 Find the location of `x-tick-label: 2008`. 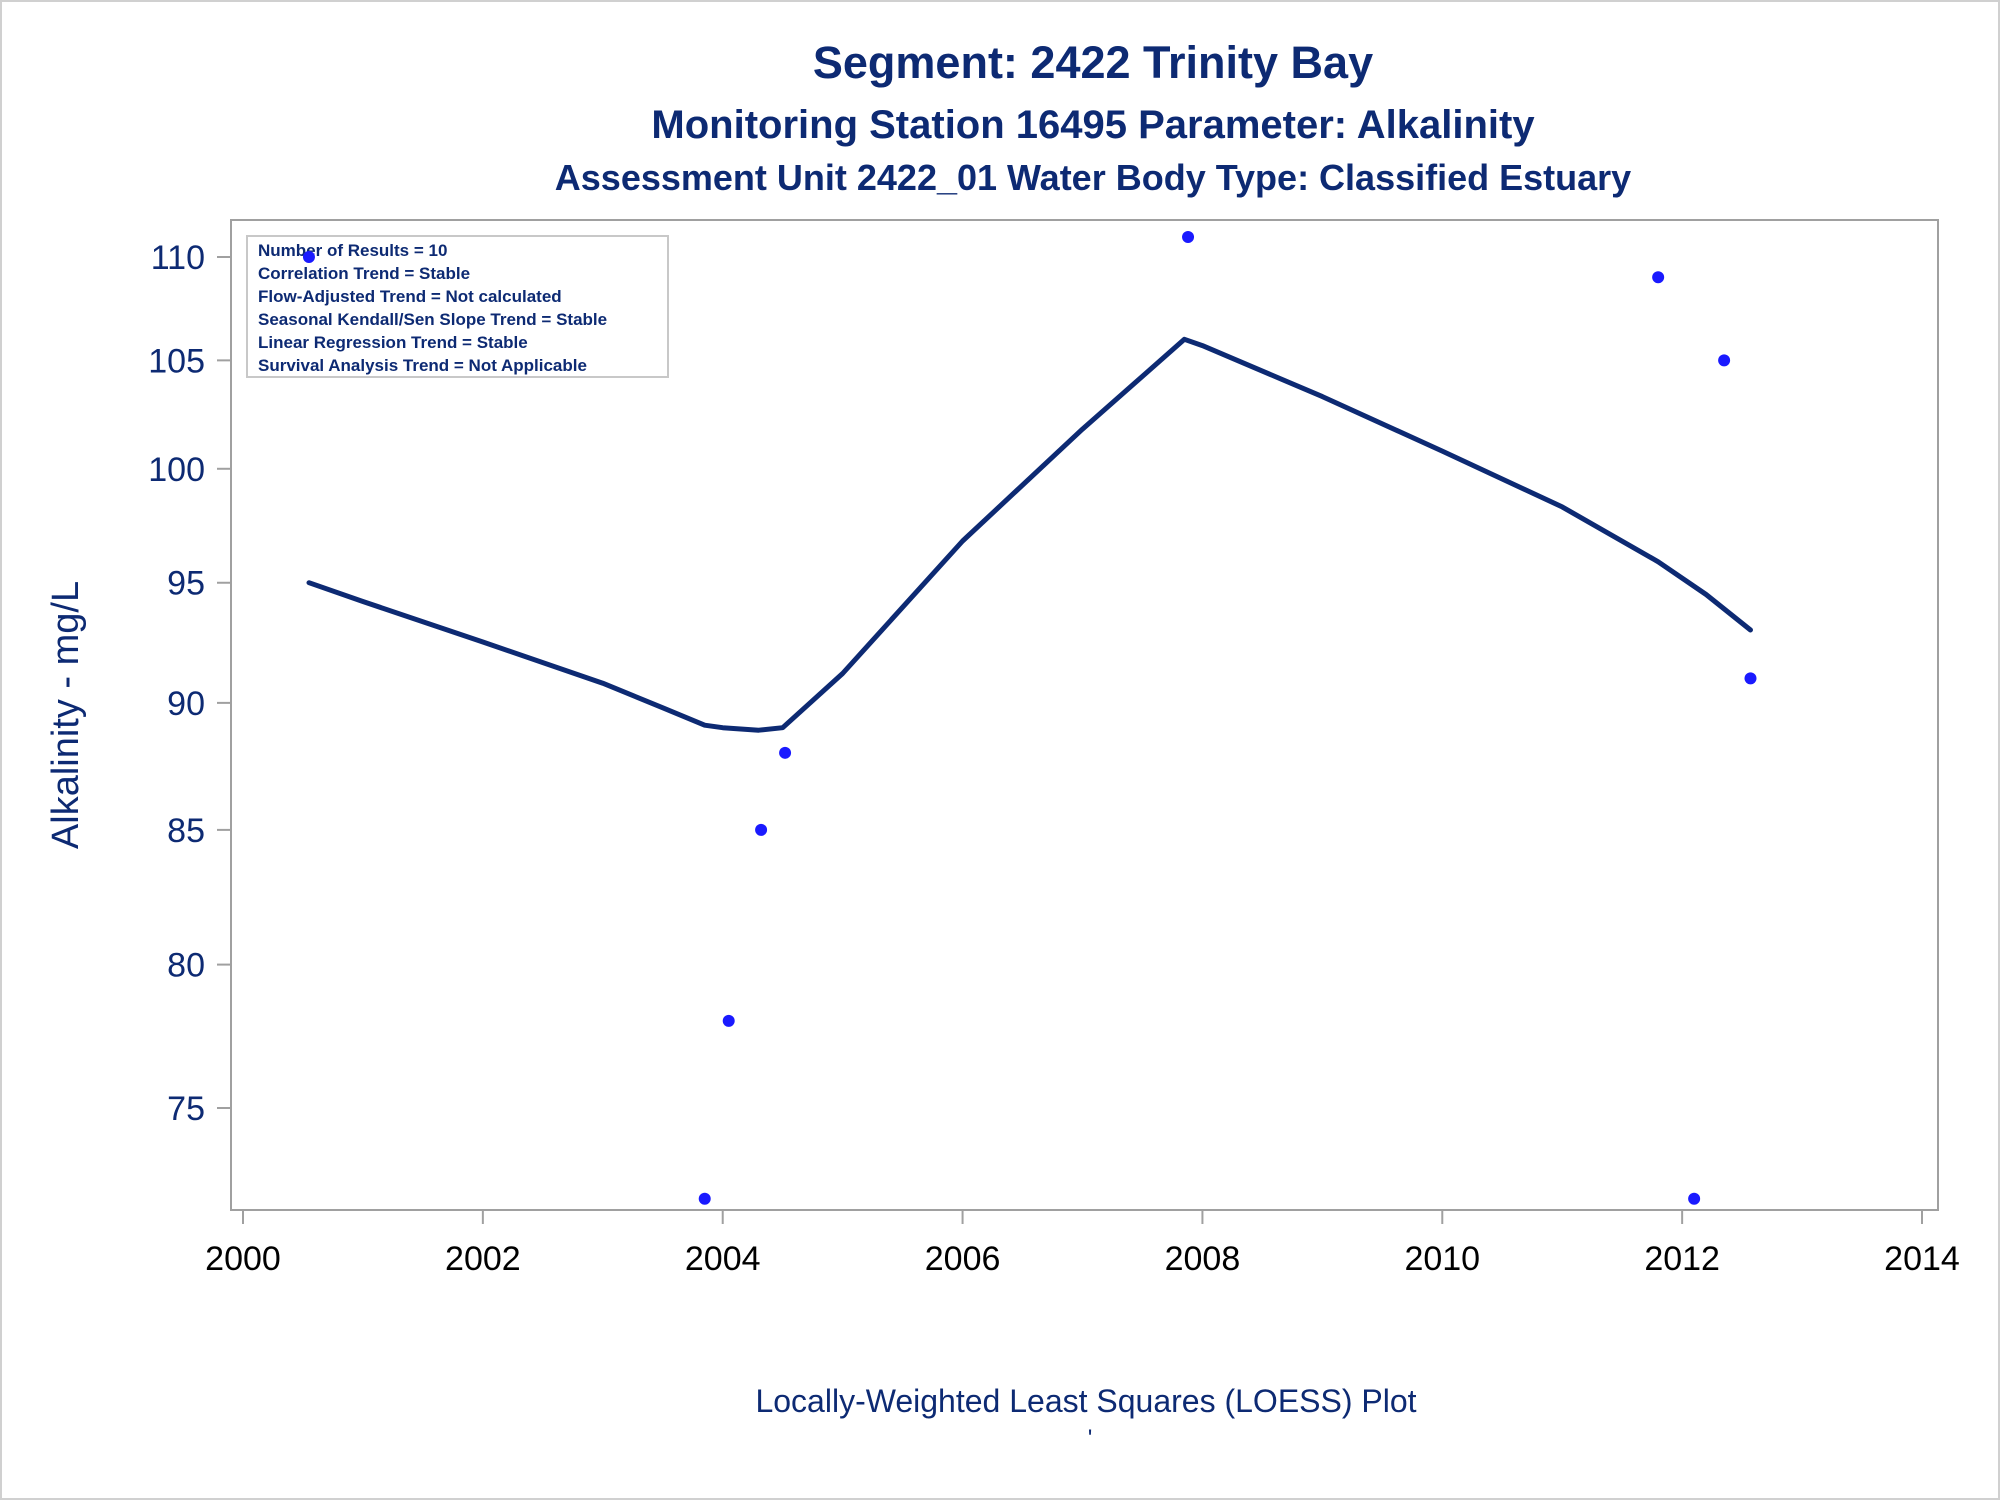

x-tick-label: 2008 is located at coordinates (1203, 1259).